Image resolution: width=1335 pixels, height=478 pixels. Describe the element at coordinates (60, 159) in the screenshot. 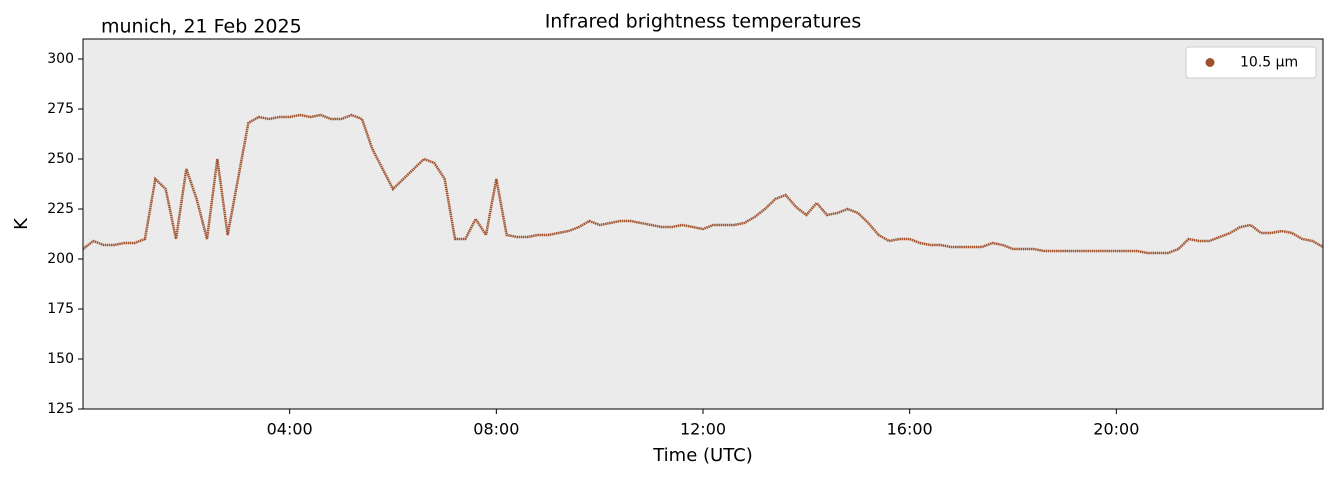

I see `y-tick-label: 250` at that location.